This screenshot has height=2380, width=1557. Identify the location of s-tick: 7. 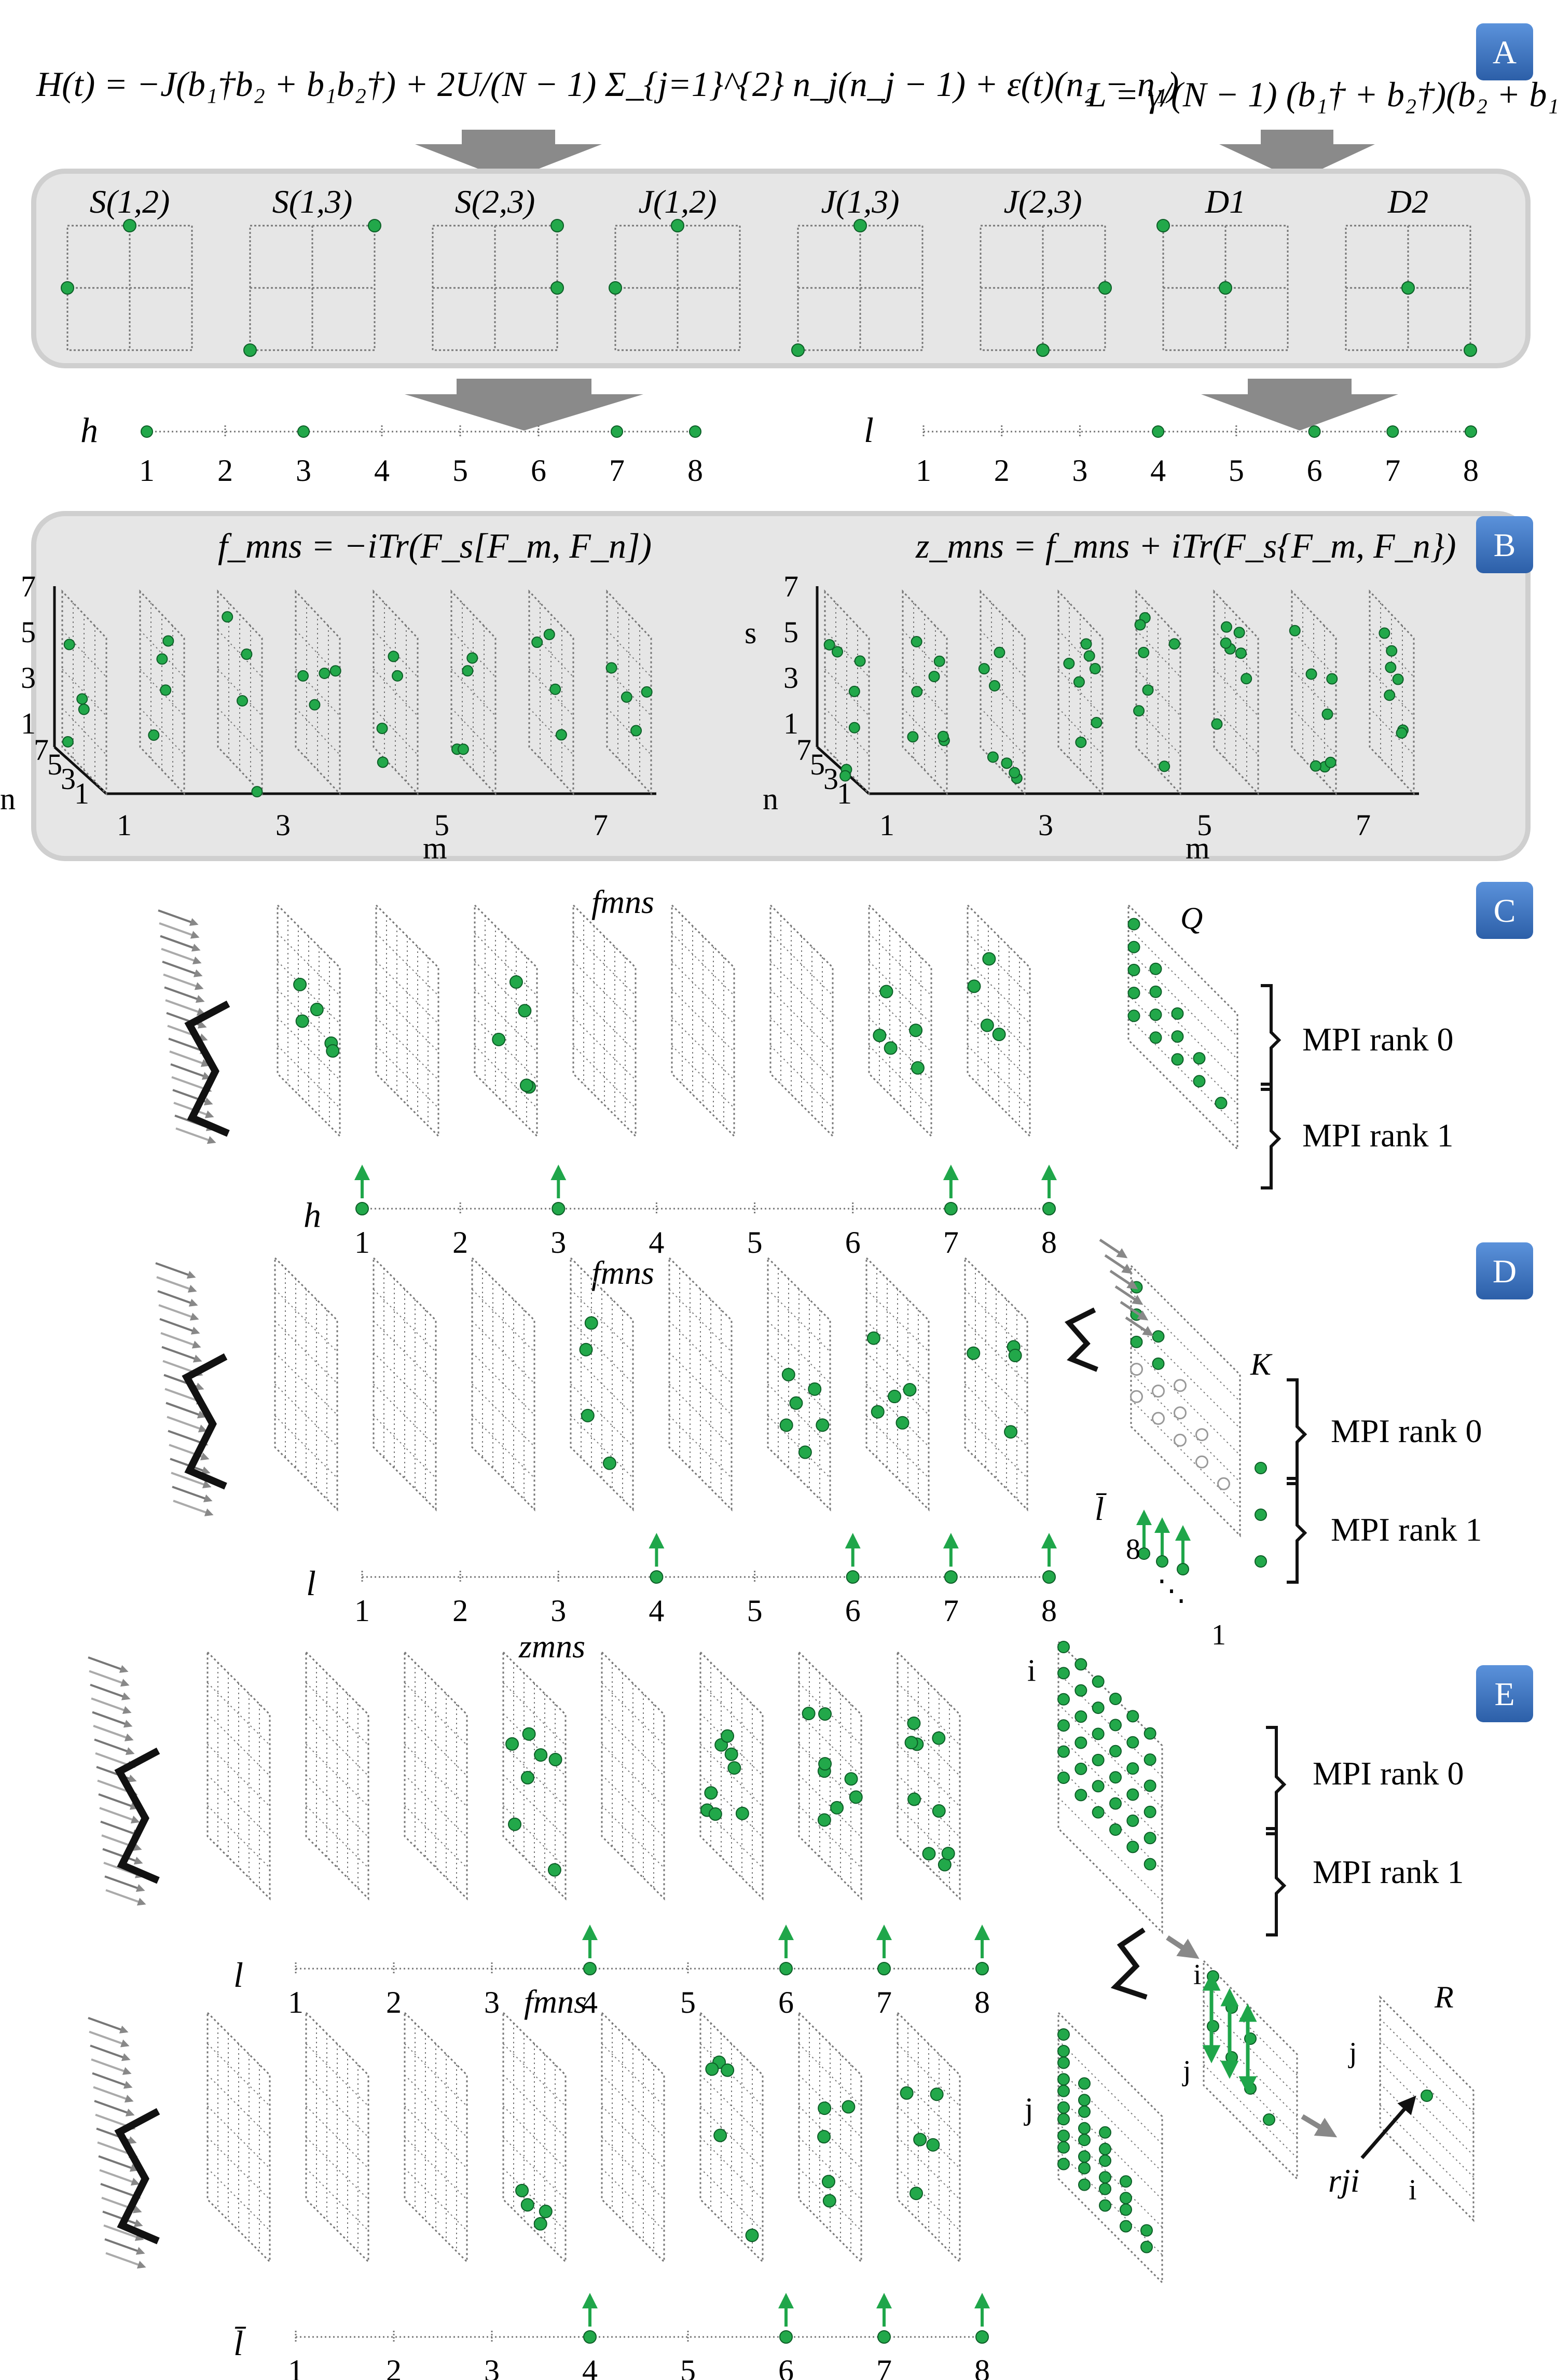
(790, 586).